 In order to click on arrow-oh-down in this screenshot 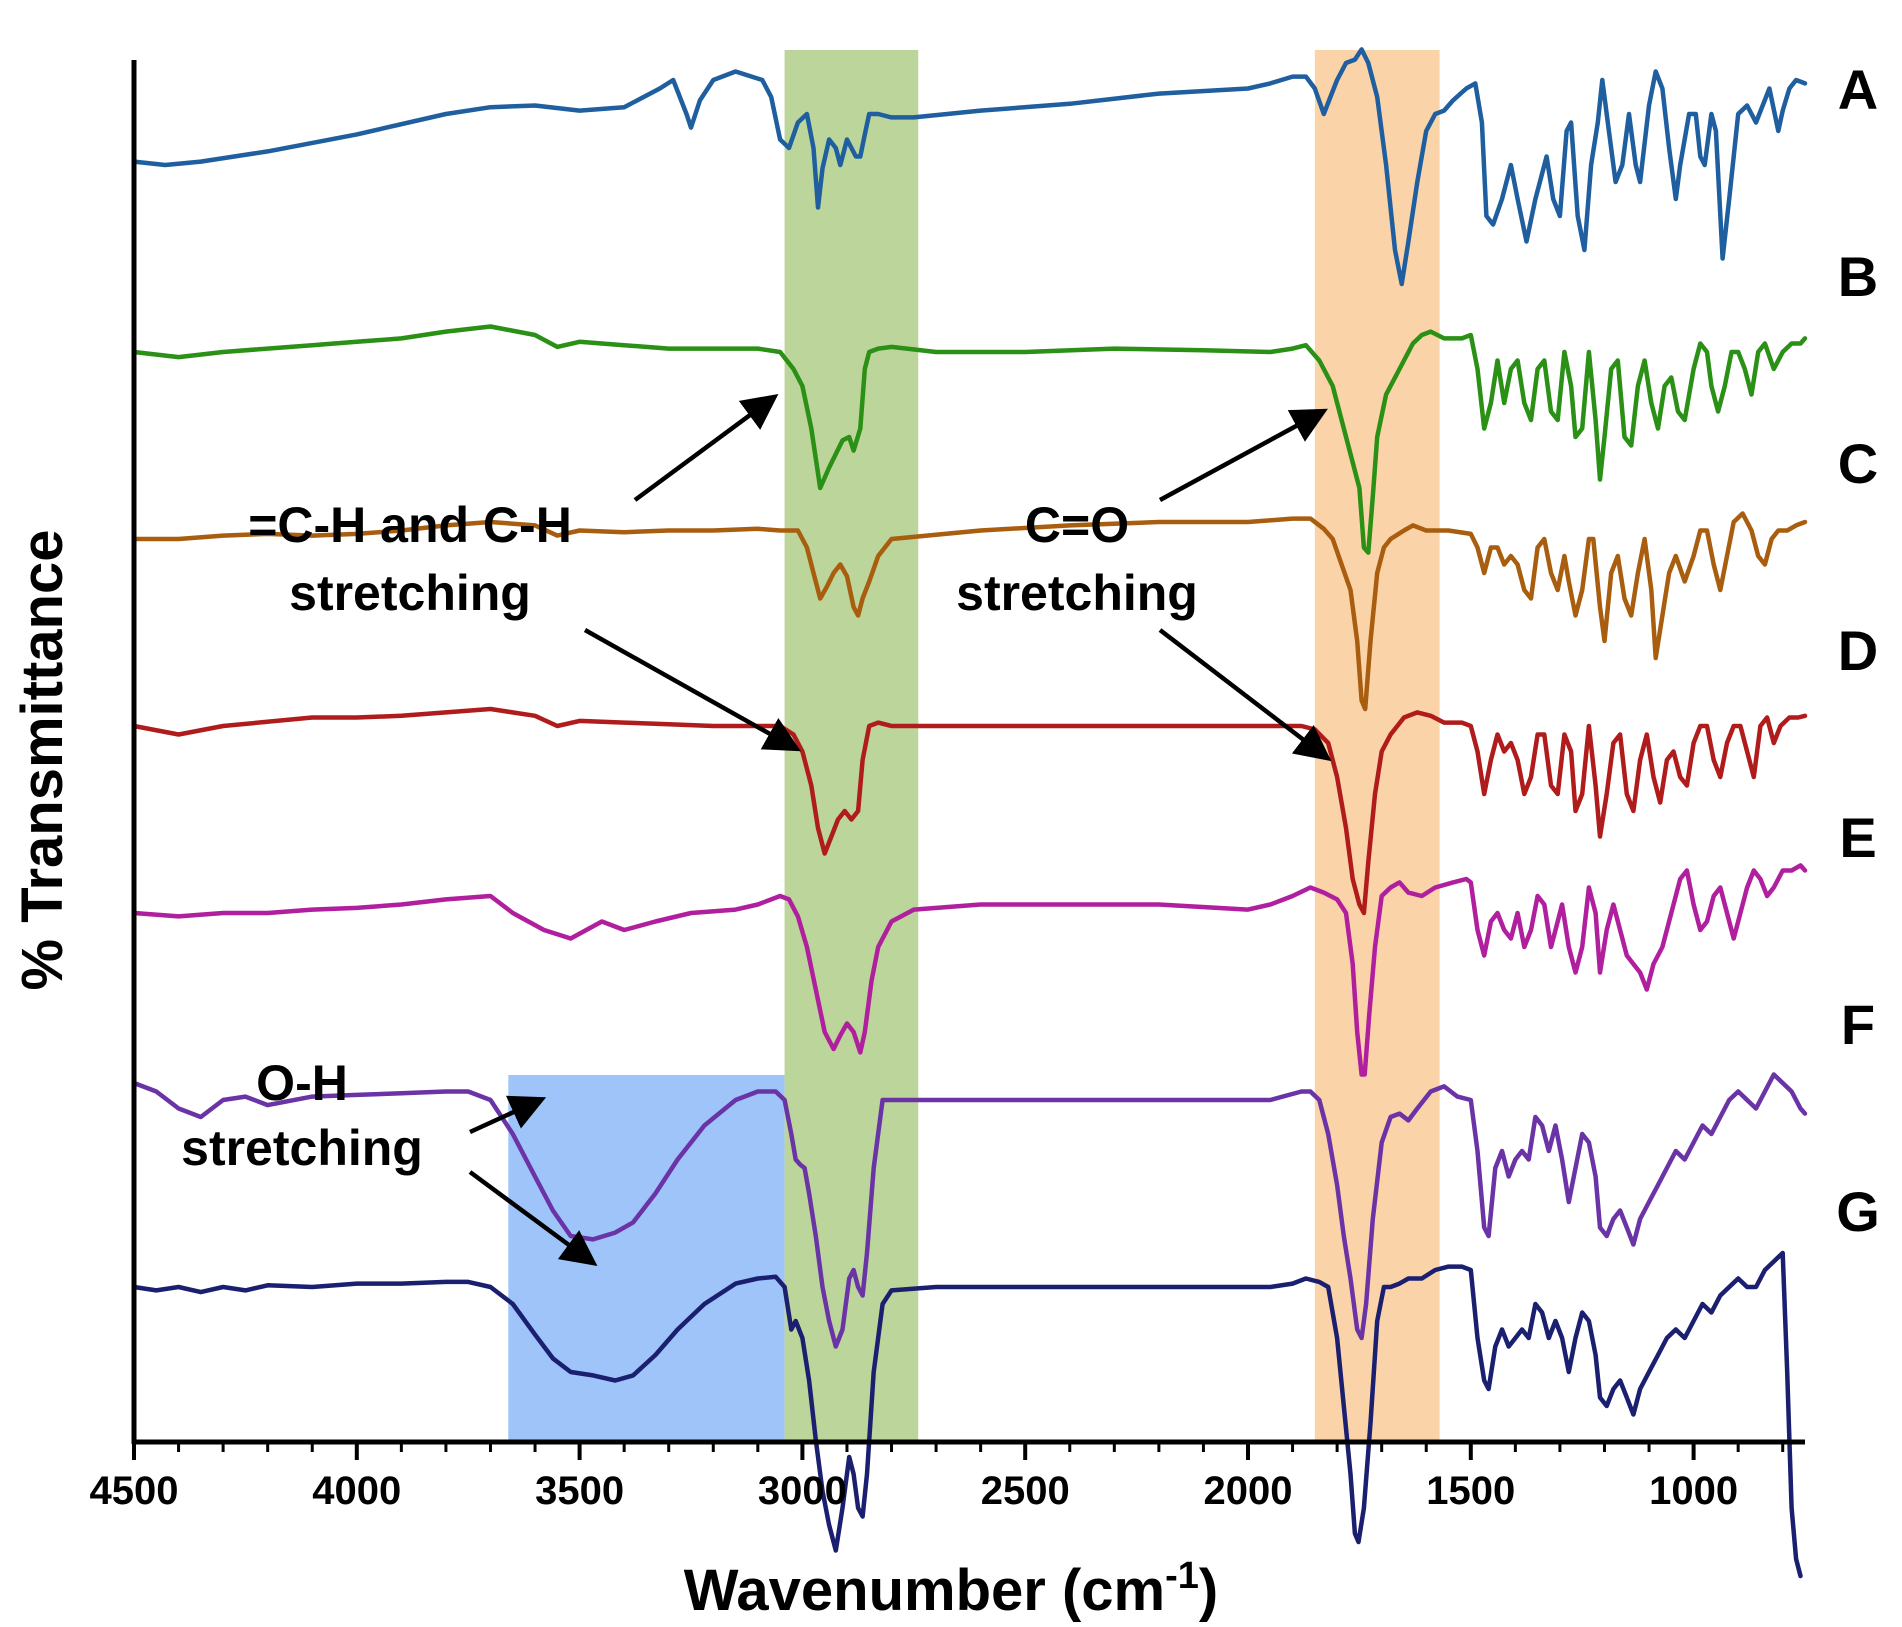, I will do `click(533, 1218)`.